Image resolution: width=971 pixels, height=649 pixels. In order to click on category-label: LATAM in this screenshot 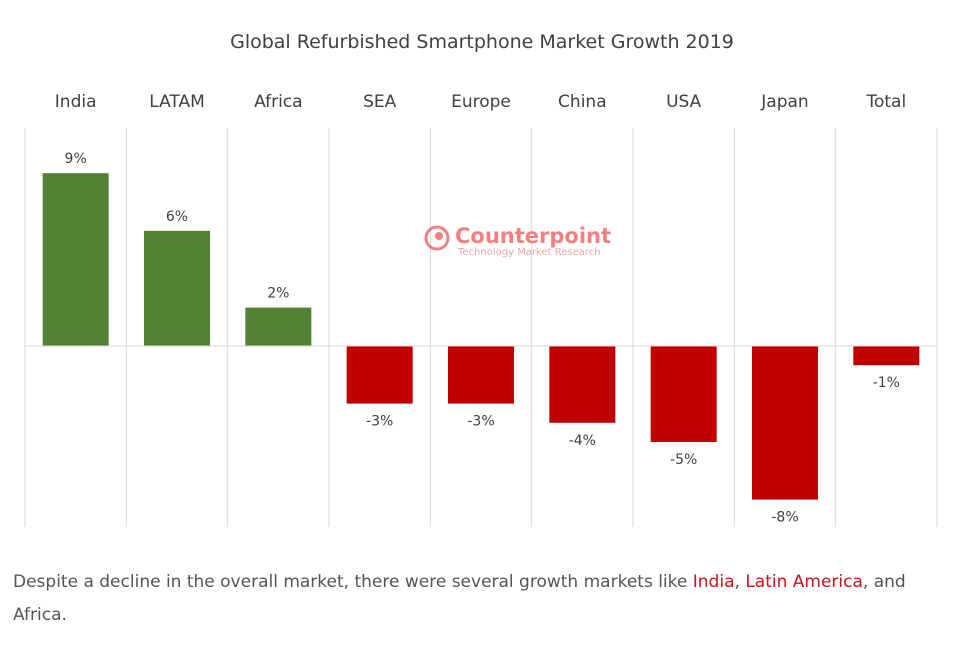, I will do `click(177, 102)`.